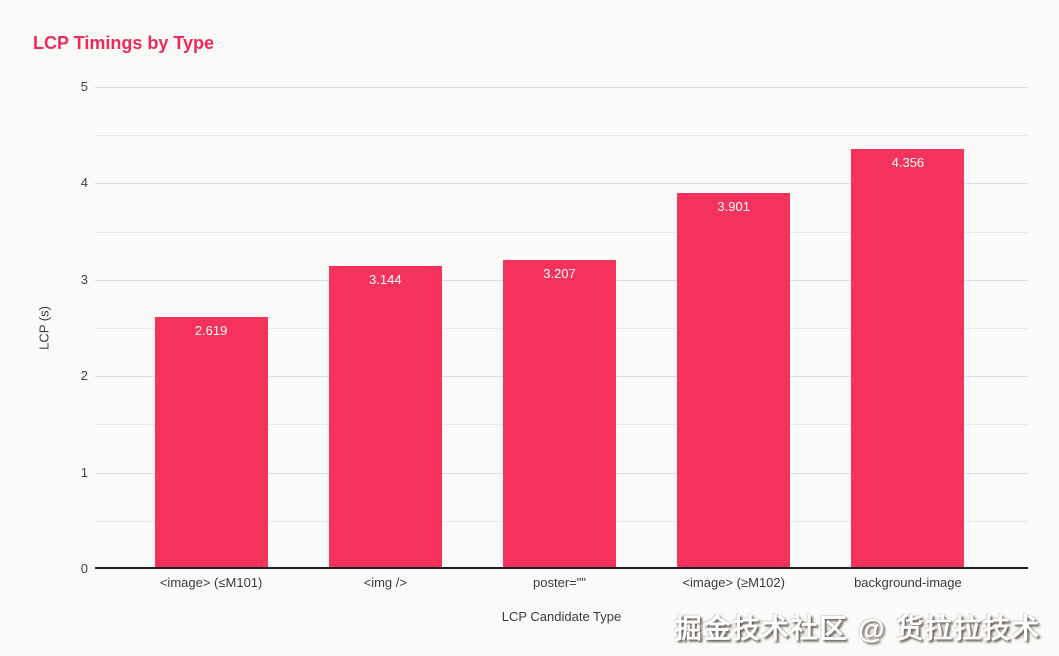 The height and width of the screenshot is (656, 1059). I want to click on bar-1: 2.619, so click(211, 442).